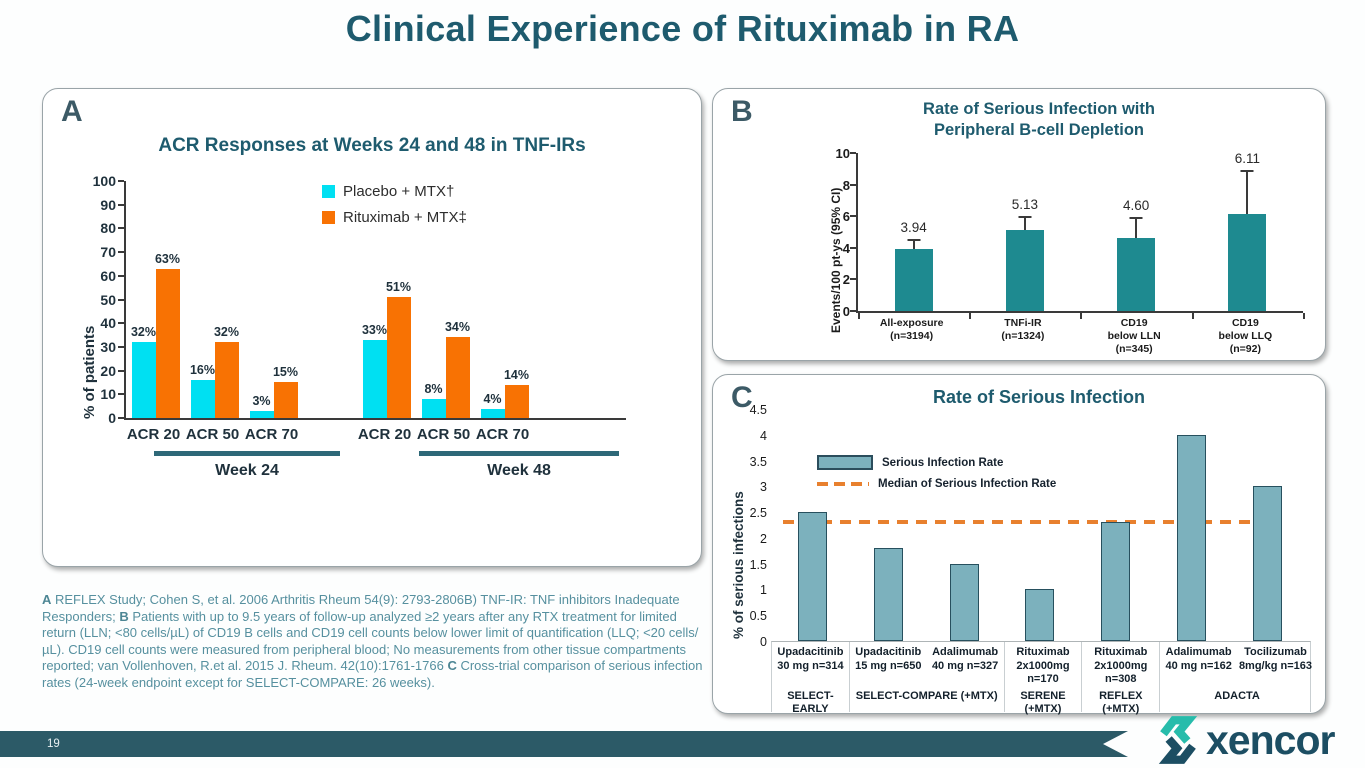 Image resolution: width=1365 pixels, height=768 pixels. I want to click on chart-b-plot: 0 2 4 6 8 10 3.94 5.13 4.60 6.11, so click(1070, 232).